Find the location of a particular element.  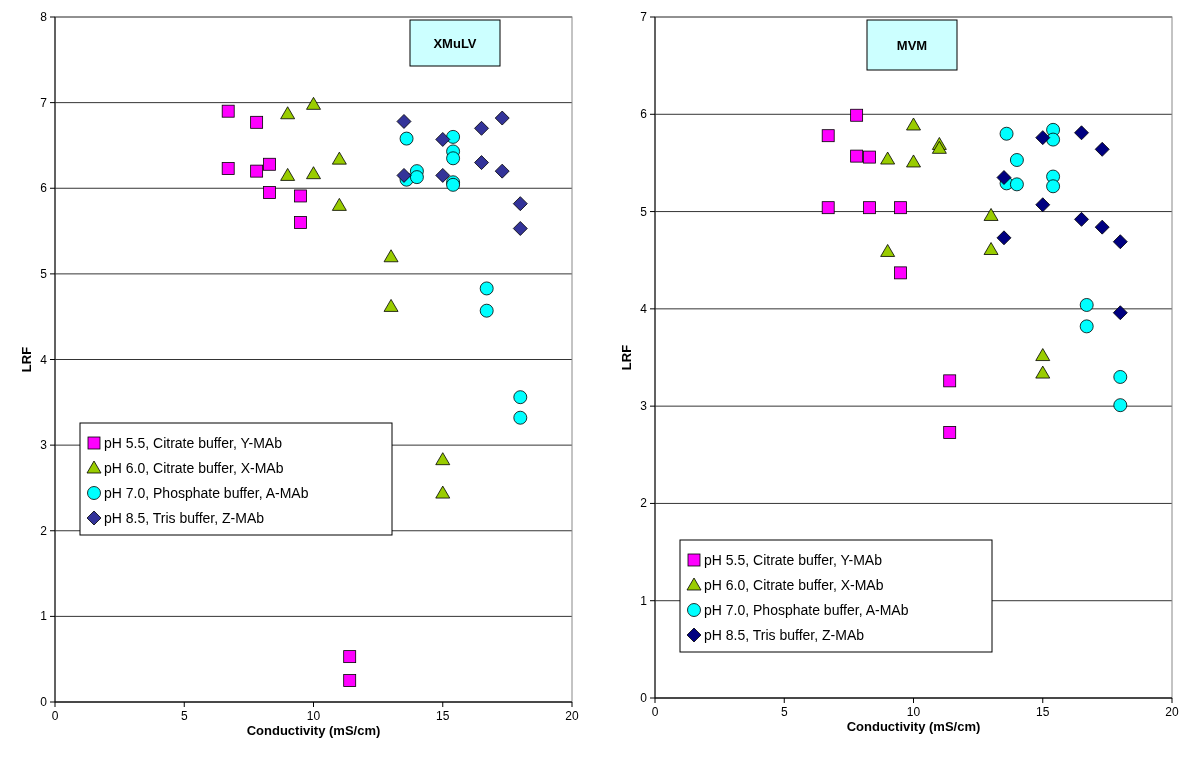

y-tick-label: 8 is located at coordinates (44, 17).